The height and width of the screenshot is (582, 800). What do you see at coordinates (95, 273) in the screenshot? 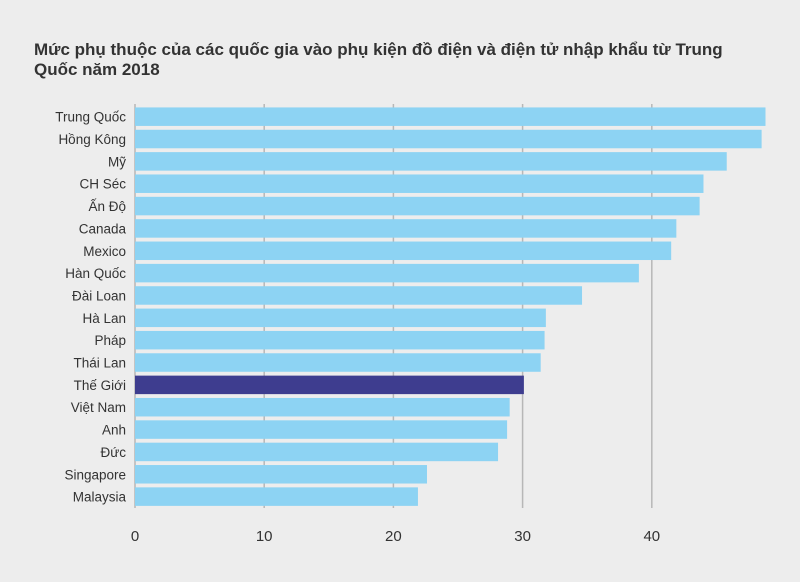
I see `category-label: Hàn Quốc` at bounding box center [95, 273].